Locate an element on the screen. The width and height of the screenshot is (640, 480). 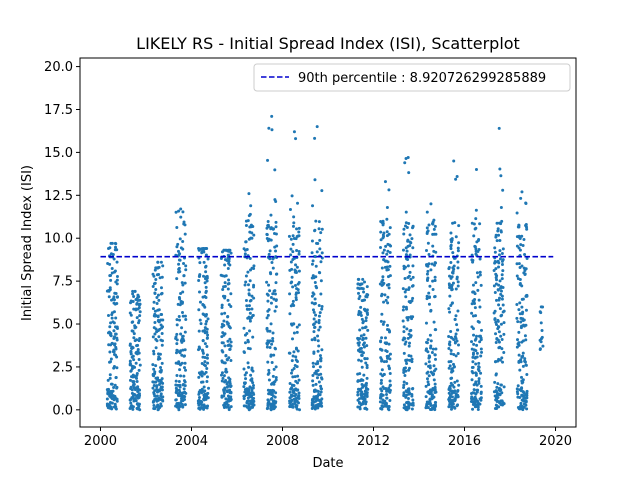
y-tick-label: 7.5 is located at coordinates (62, 282).